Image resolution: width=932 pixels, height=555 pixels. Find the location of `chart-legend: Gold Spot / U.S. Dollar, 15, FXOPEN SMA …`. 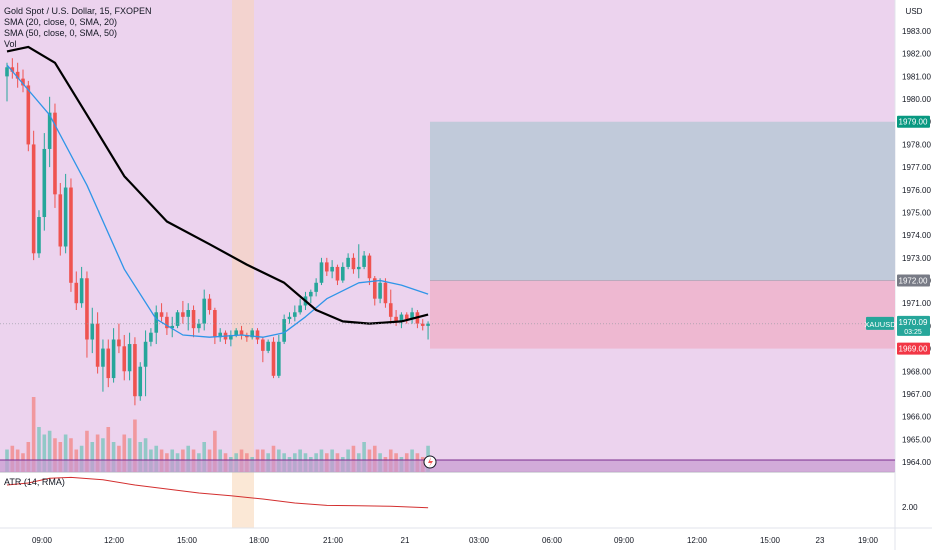

chart-legend: Gold Spot / U.S. Dollar, 15, FXOPEN SMA … is located at coordinates (78, 28).